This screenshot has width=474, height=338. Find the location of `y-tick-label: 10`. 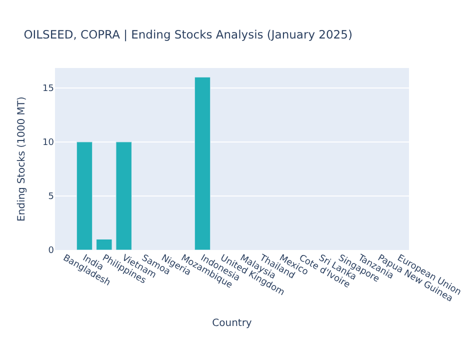

y-tick-label: 10 is located at coordinates (48, 143).